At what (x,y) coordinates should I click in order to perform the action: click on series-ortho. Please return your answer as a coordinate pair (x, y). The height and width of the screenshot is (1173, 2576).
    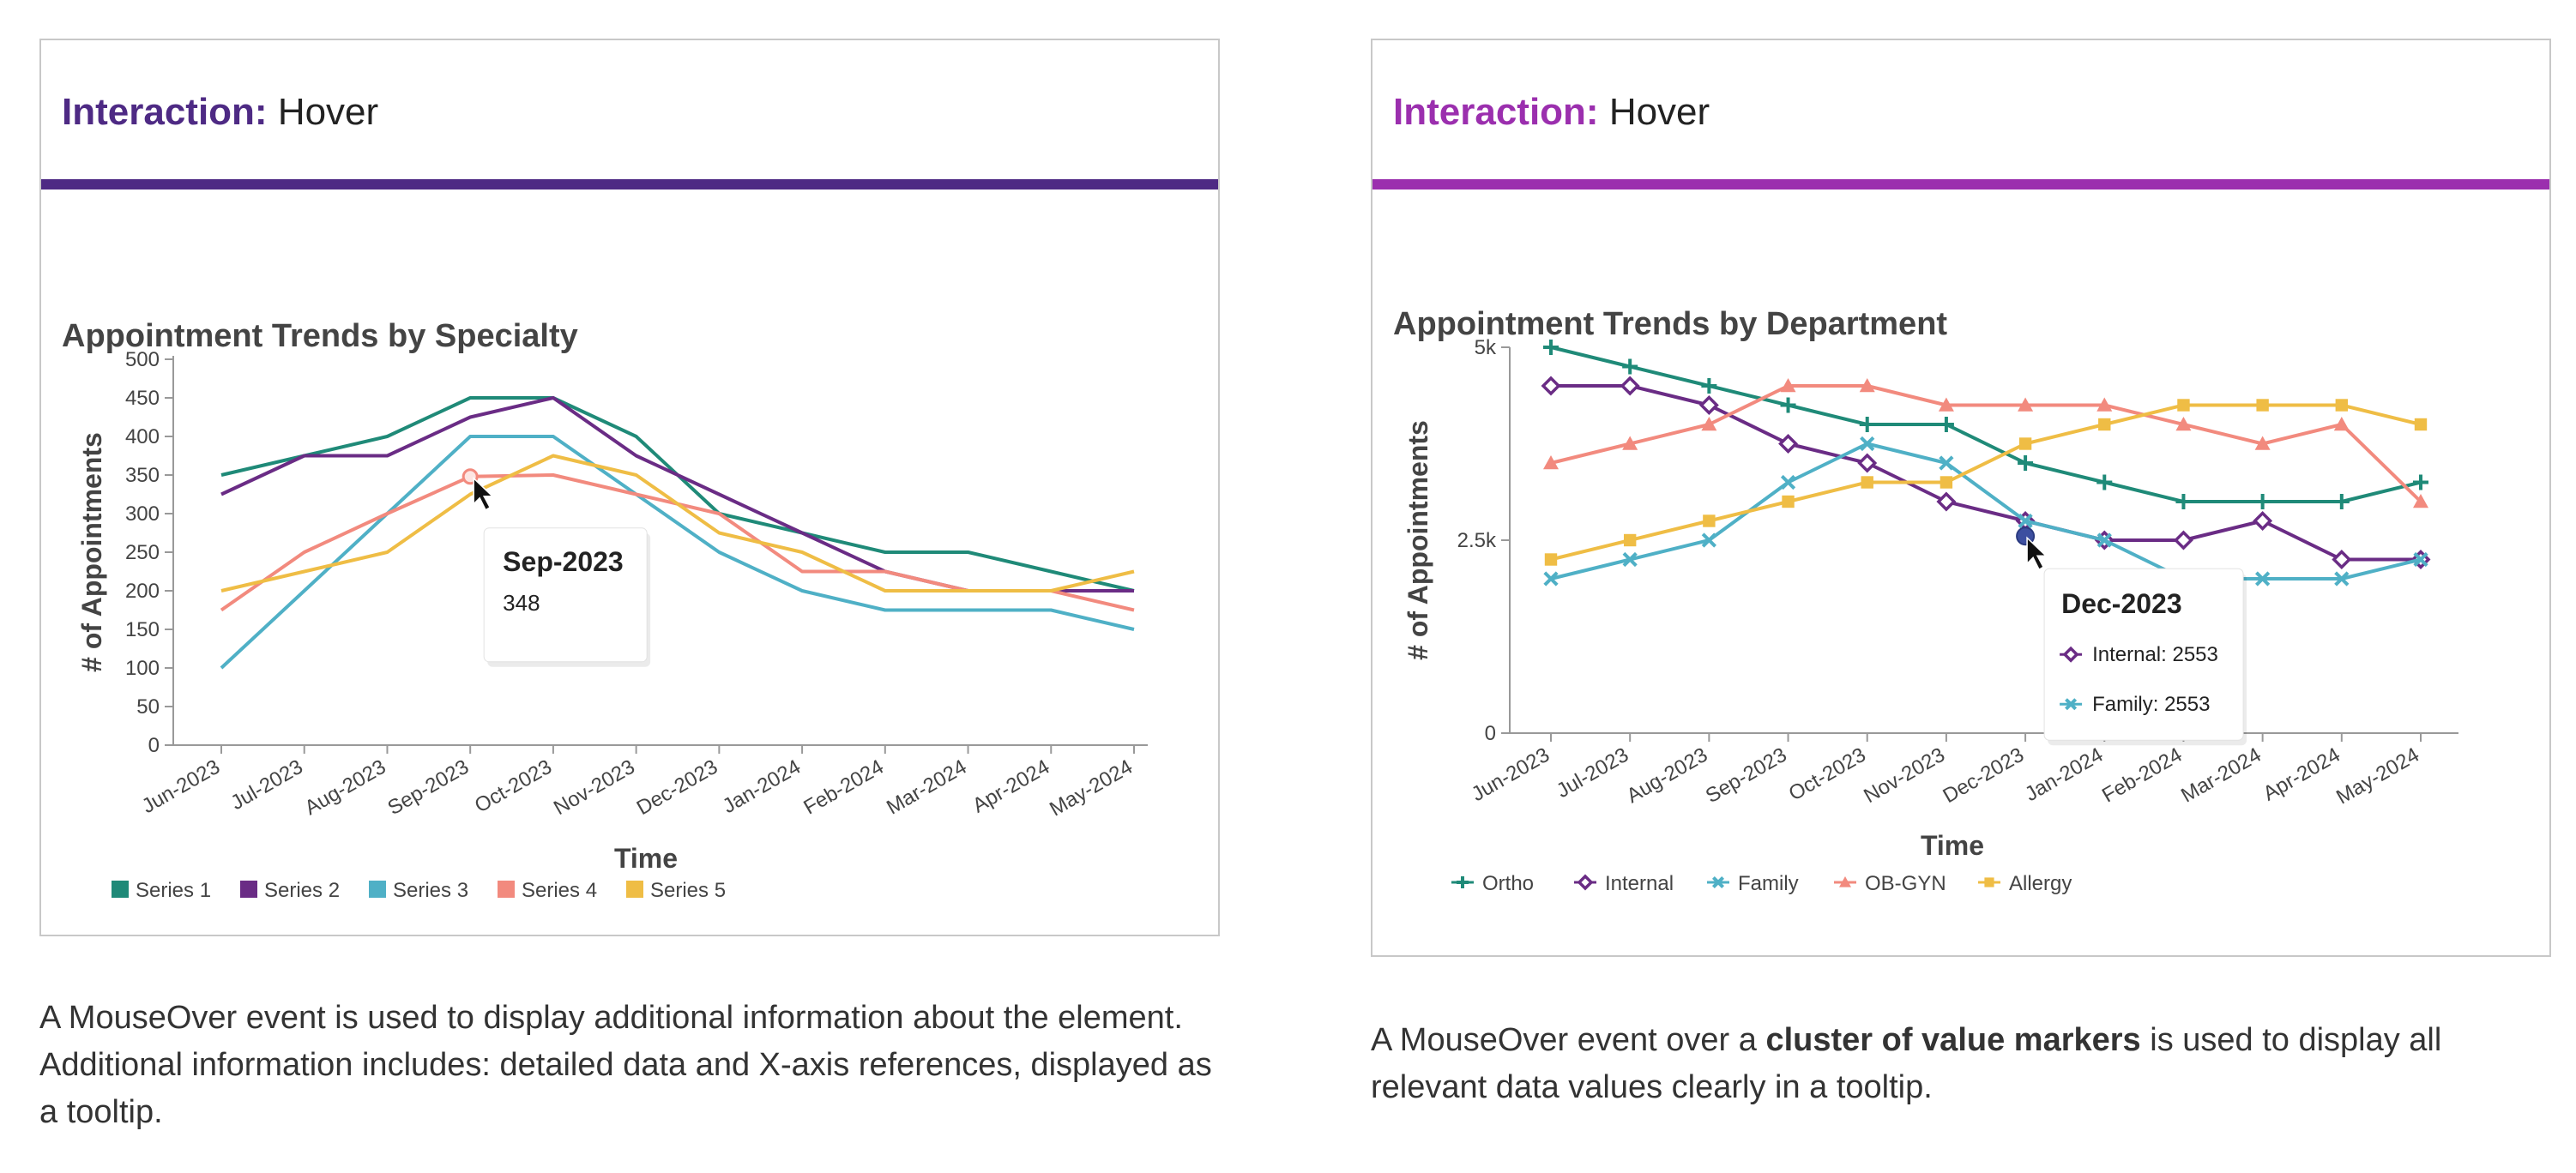
    Looking at the image, I should click on (1985, 424).